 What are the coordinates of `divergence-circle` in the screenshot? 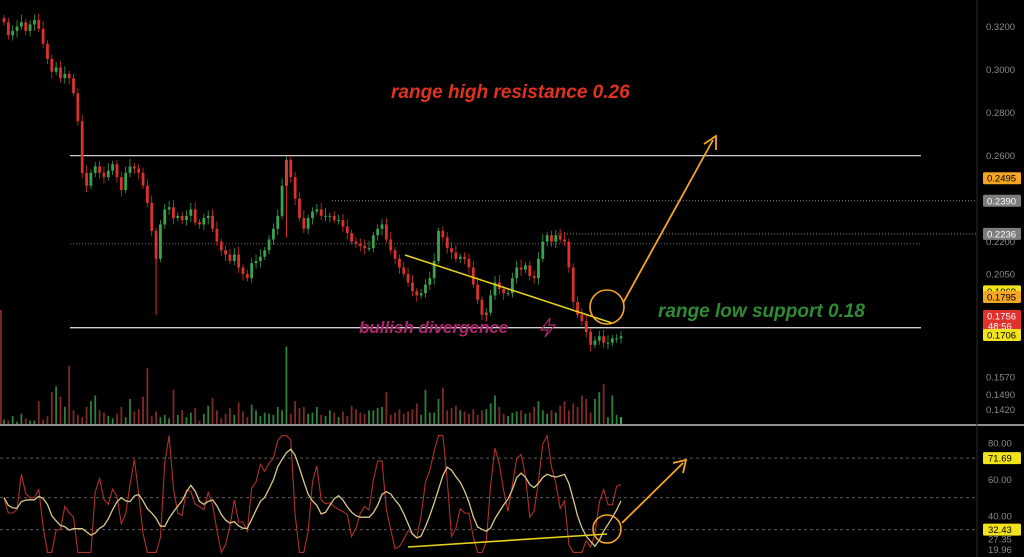 It's located at (607, 307).